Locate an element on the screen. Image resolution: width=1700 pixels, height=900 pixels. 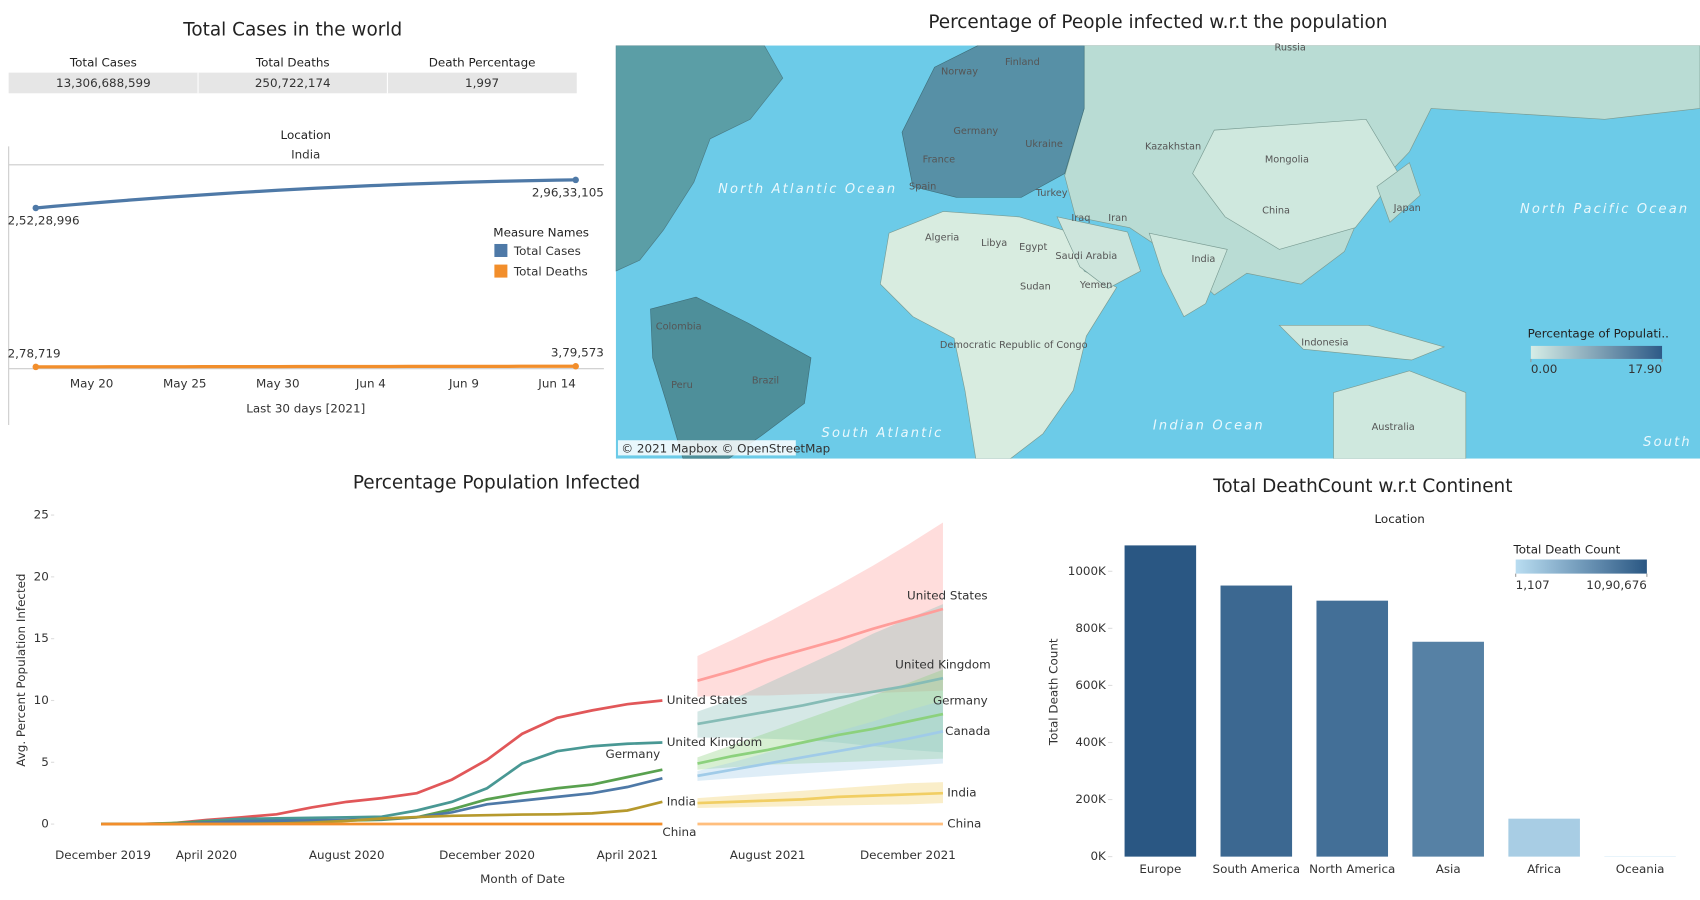
table-cell: 13,306,688,599 is located at coordinates (103, 83).